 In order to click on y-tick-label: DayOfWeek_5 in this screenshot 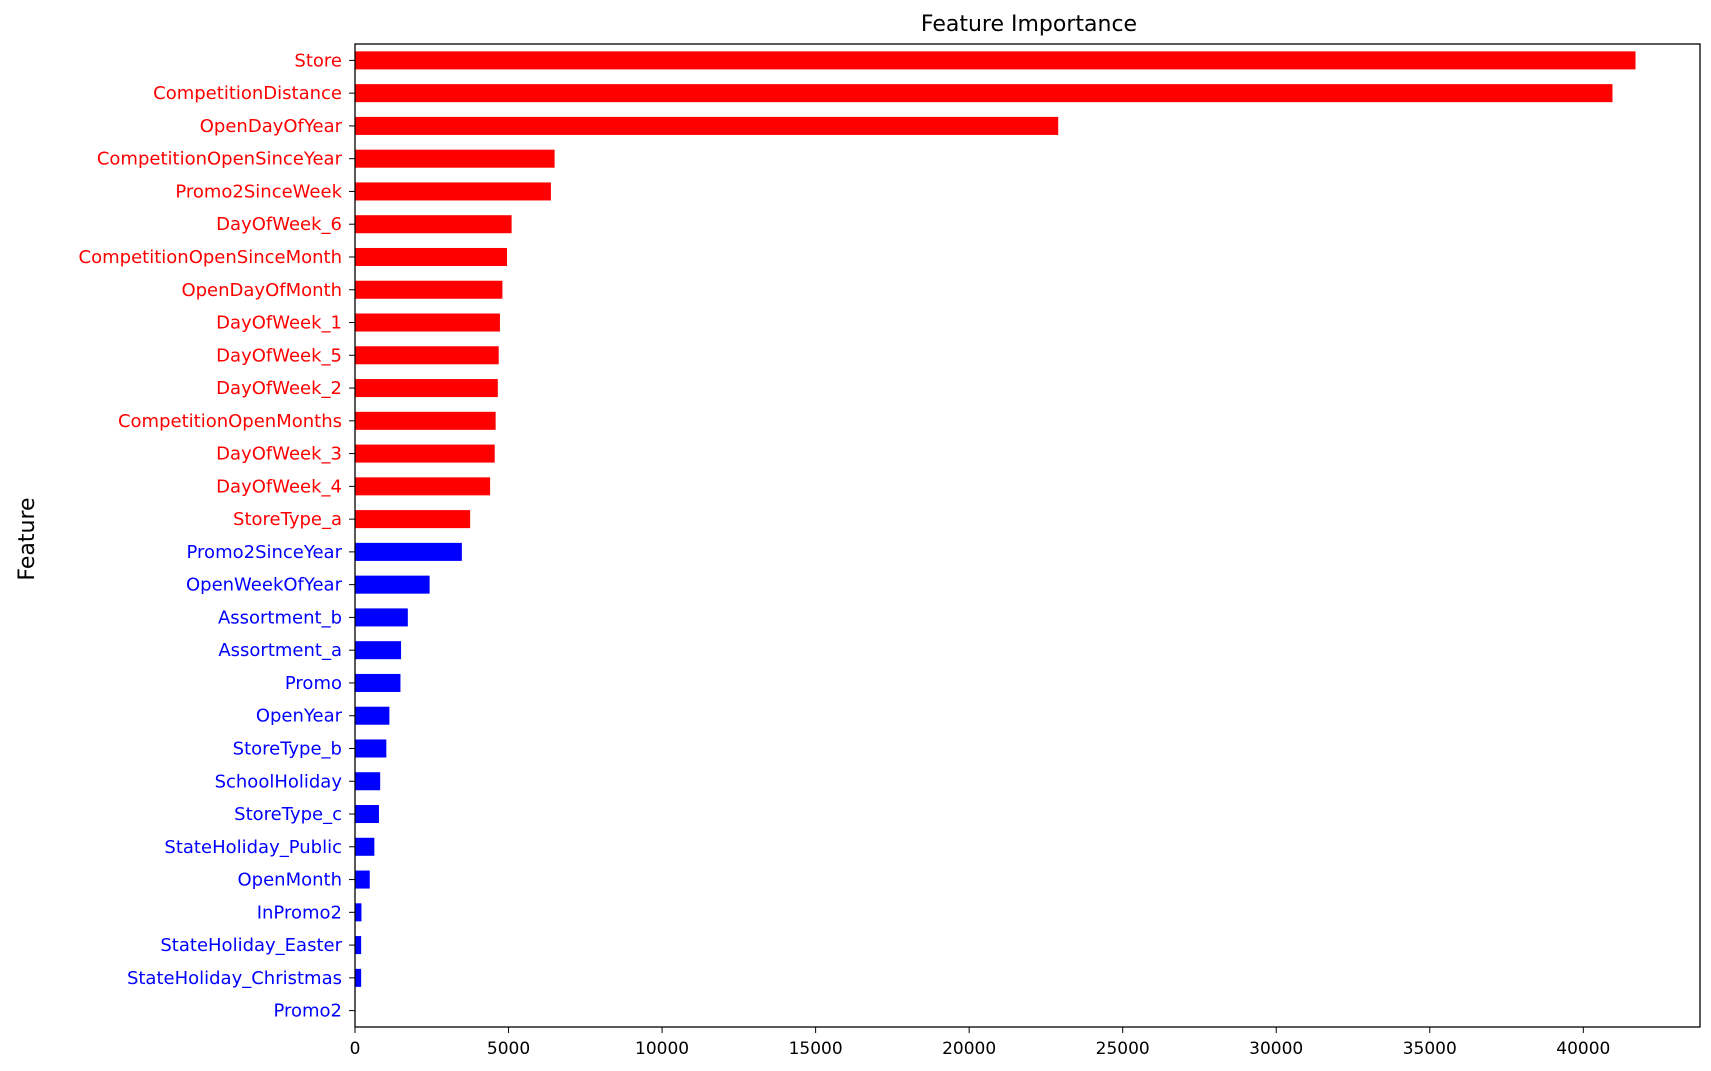, I will do `click(279, 355)`.